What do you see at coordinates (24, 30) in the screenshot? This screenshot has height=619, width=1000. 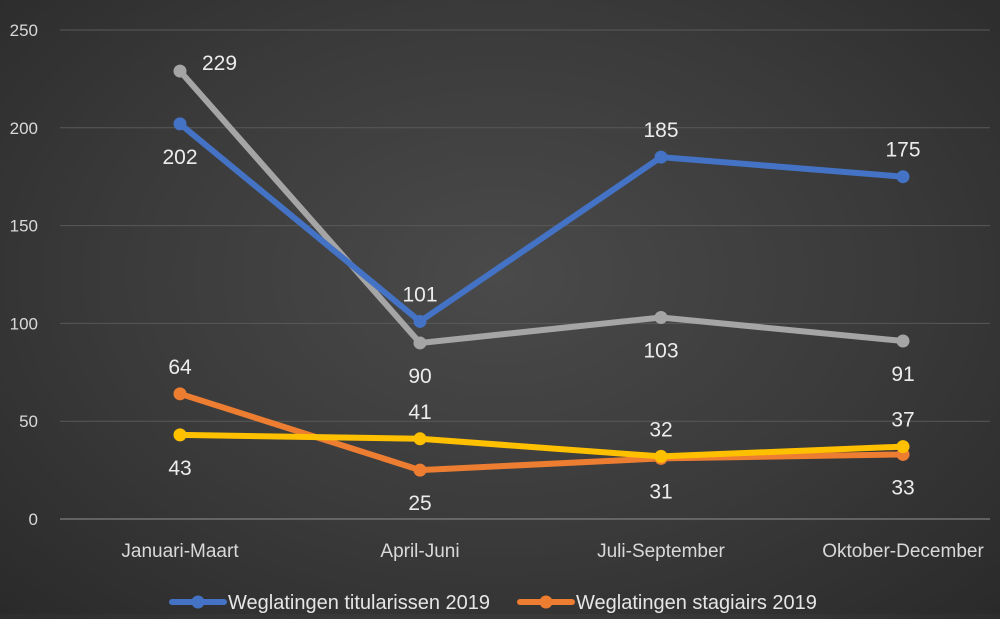 I see `y-tick-label: 250` at bounding box center [24, 30].